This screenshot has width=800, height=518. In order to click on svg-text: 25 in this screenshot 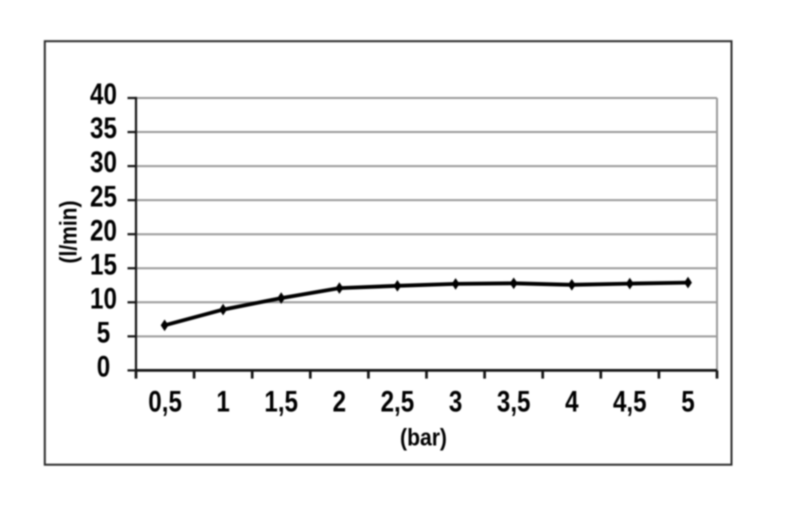, I will do `click(103, 196)`.